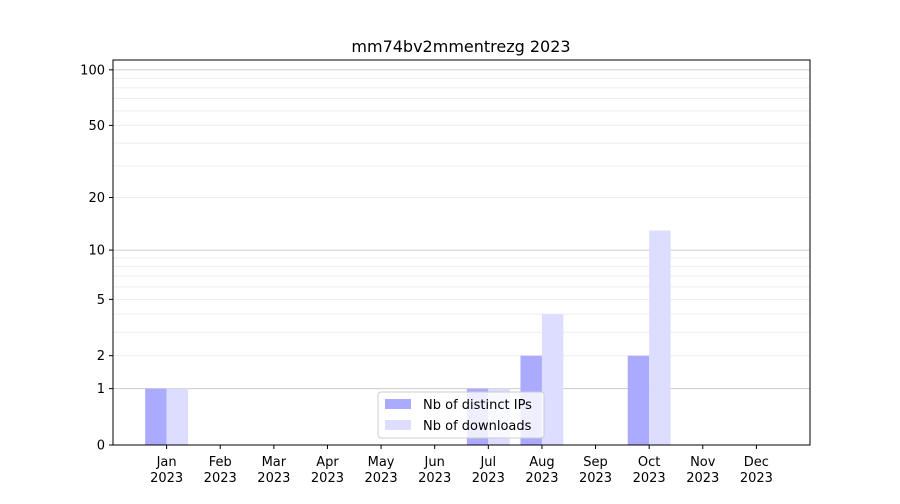  What do you see at coordinates (460, 46) in the screenshot?
I see `chart-title: mm74bv2mmentrezg 2023` at bounding box center [460, 46].